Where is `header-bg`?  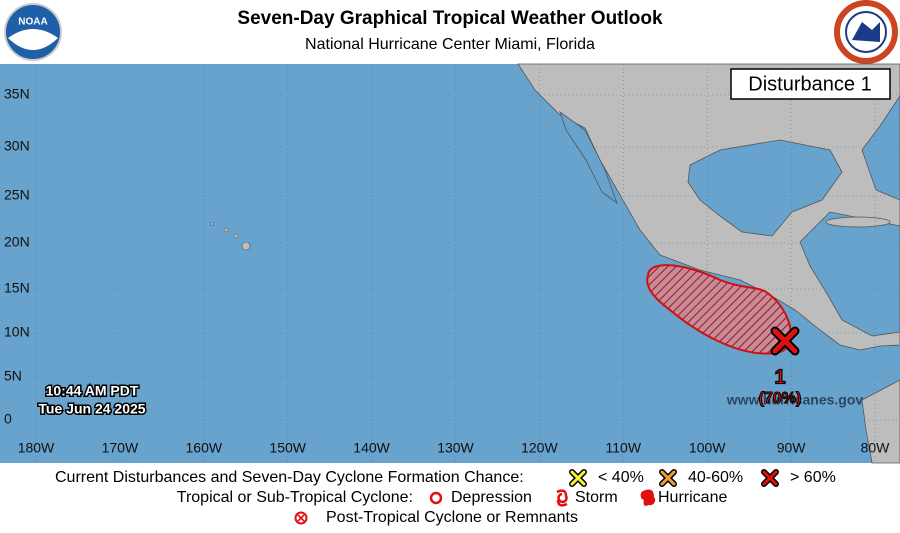 header-bg is located at coordinates (450, 32).